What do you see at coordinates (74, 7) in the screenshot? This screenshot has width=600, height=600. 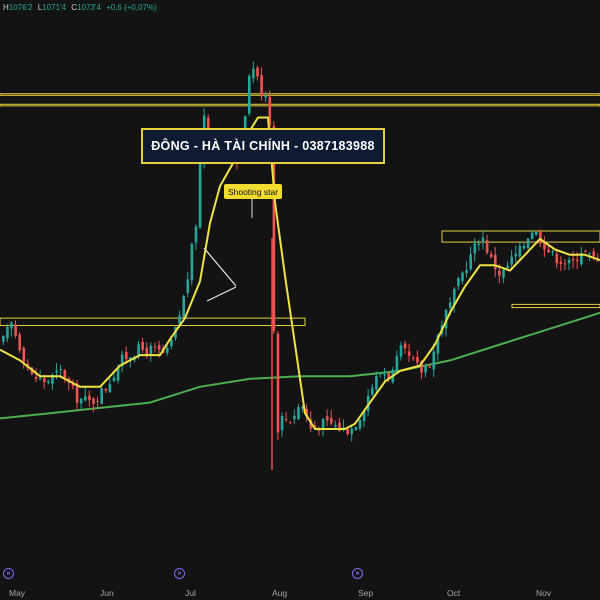 I see `legend-close-key: C` at bounding box center [74, 7].